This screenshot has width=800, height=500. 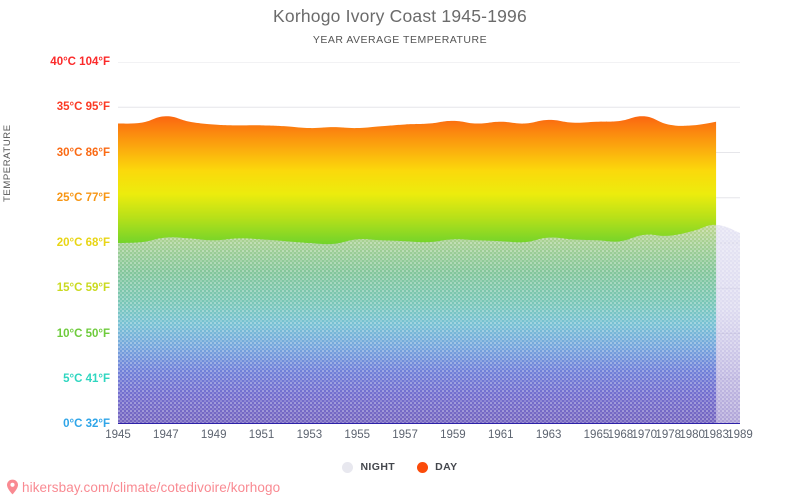 What do you see at coordinates (453, 435) in the screenshot?
I see `x-tick-label: 1959` at bounding box center [453, 435].